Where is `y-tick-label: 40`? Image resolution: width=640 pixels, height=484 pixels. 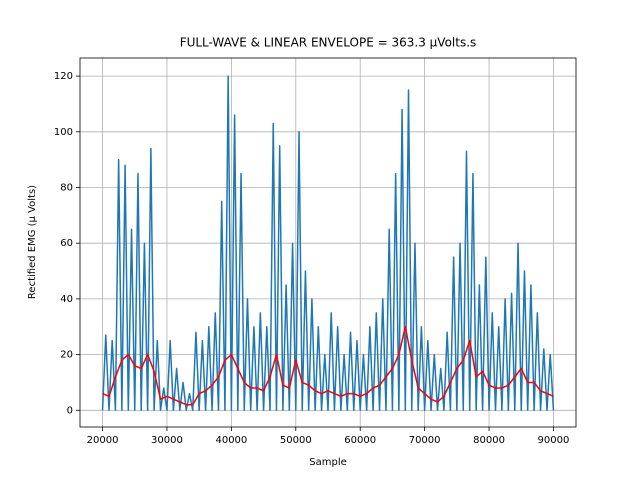 y-tick-label: 40 is located at coordinates (66, 299).